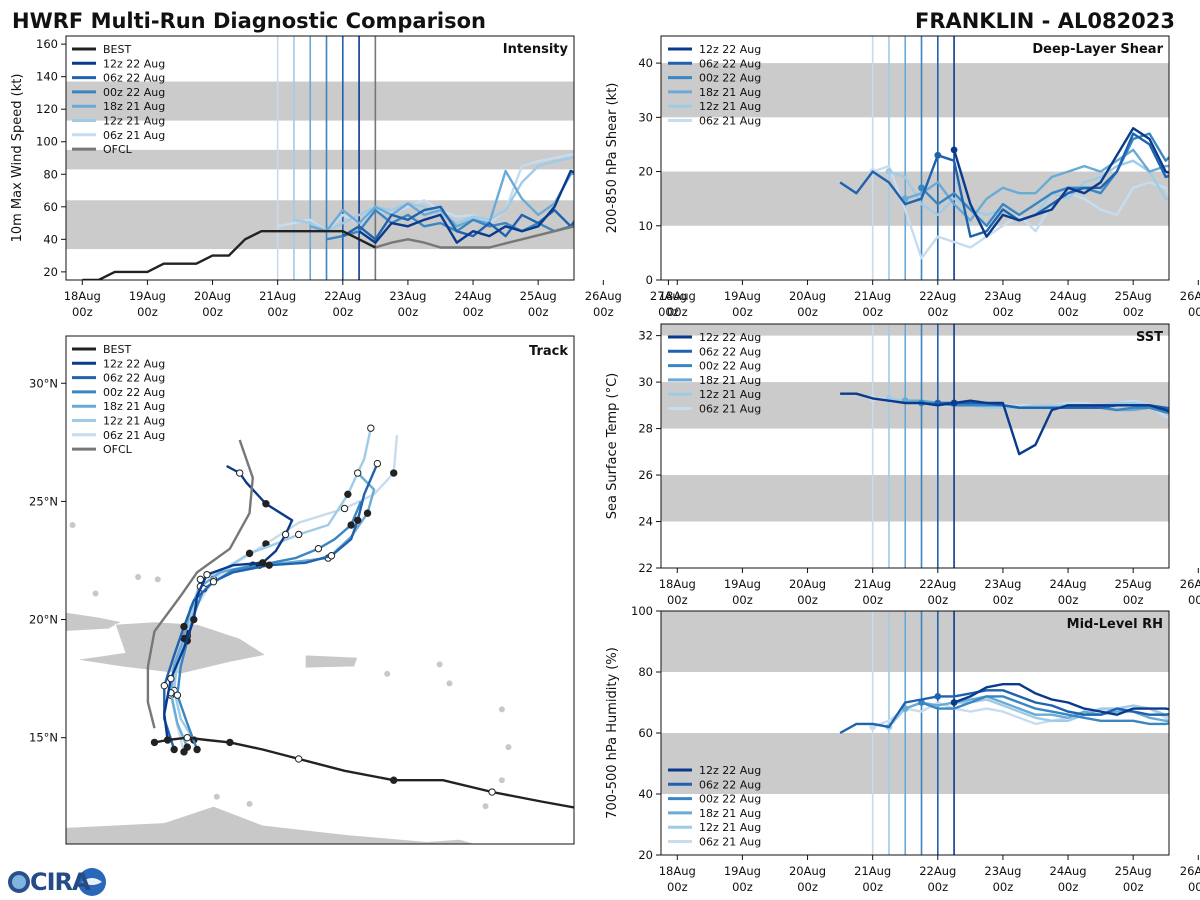 The height and width of the screenshot is (900, 1200). Describe the element at coordinates (450, 224) in the screenshot. I see `series-00z-22-aug` at that location.